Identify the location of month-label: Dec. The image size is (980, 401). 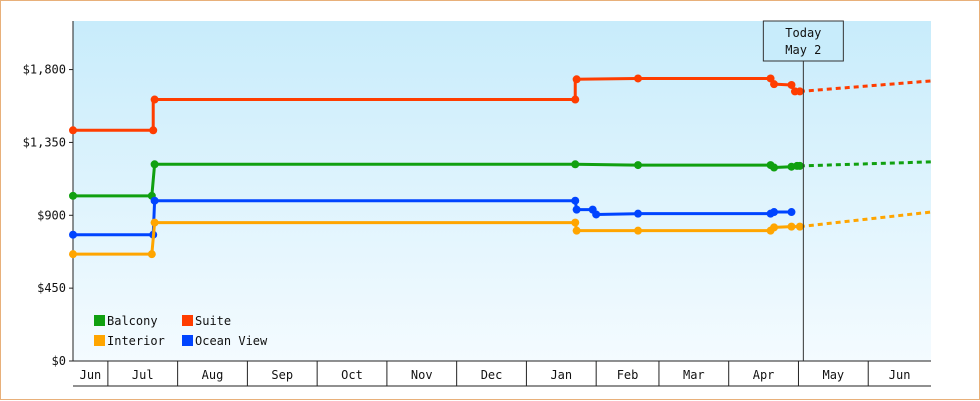
(492, 375).